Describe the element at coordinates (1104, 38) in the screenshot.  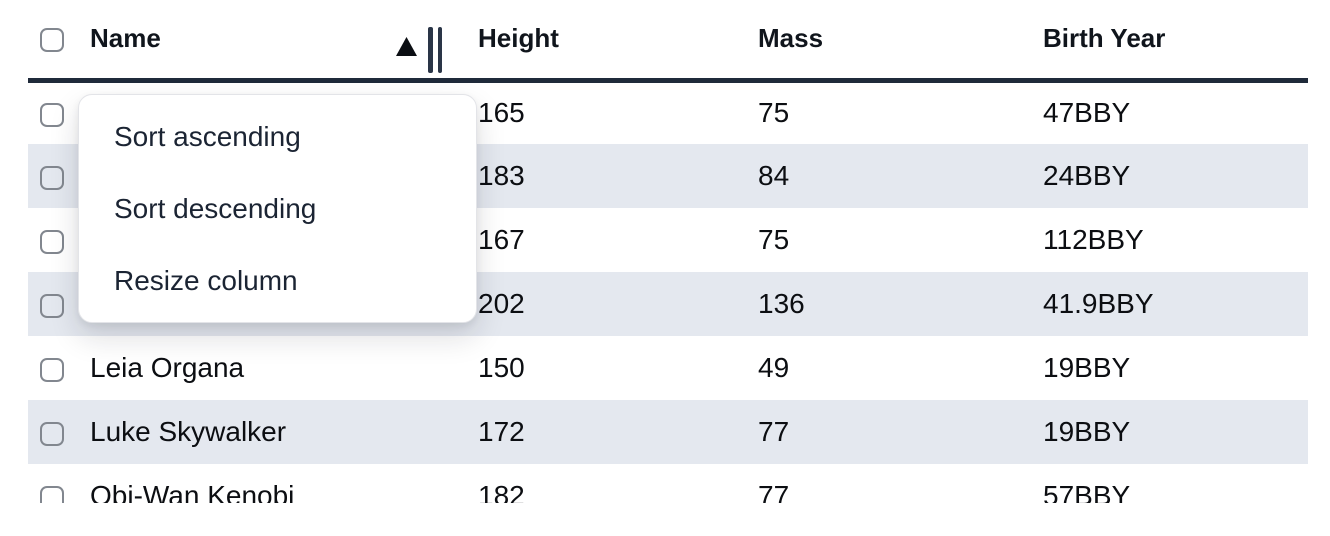
I see `column-header-birth-year-label: Birth Year` at that location.